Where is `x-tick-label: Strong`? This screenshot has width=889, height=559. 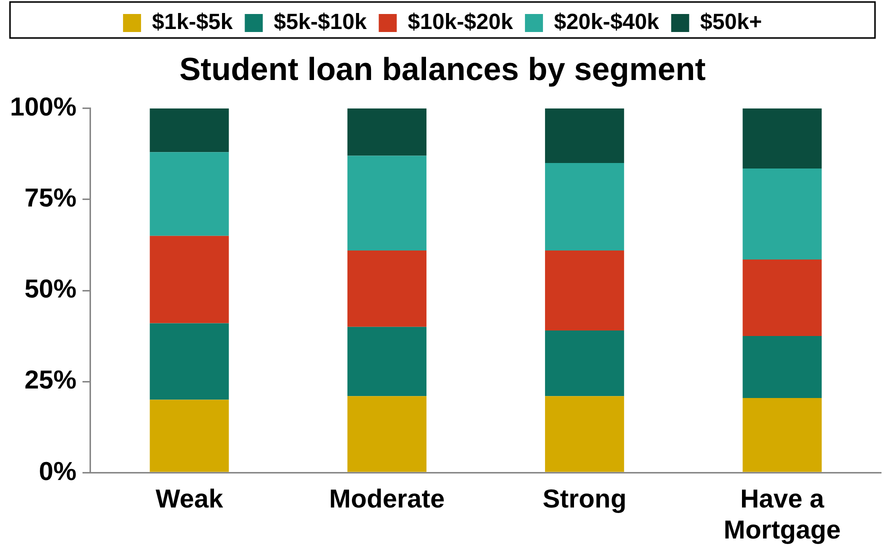
x-tick-label: Strong is located at coordinates (584, 498).